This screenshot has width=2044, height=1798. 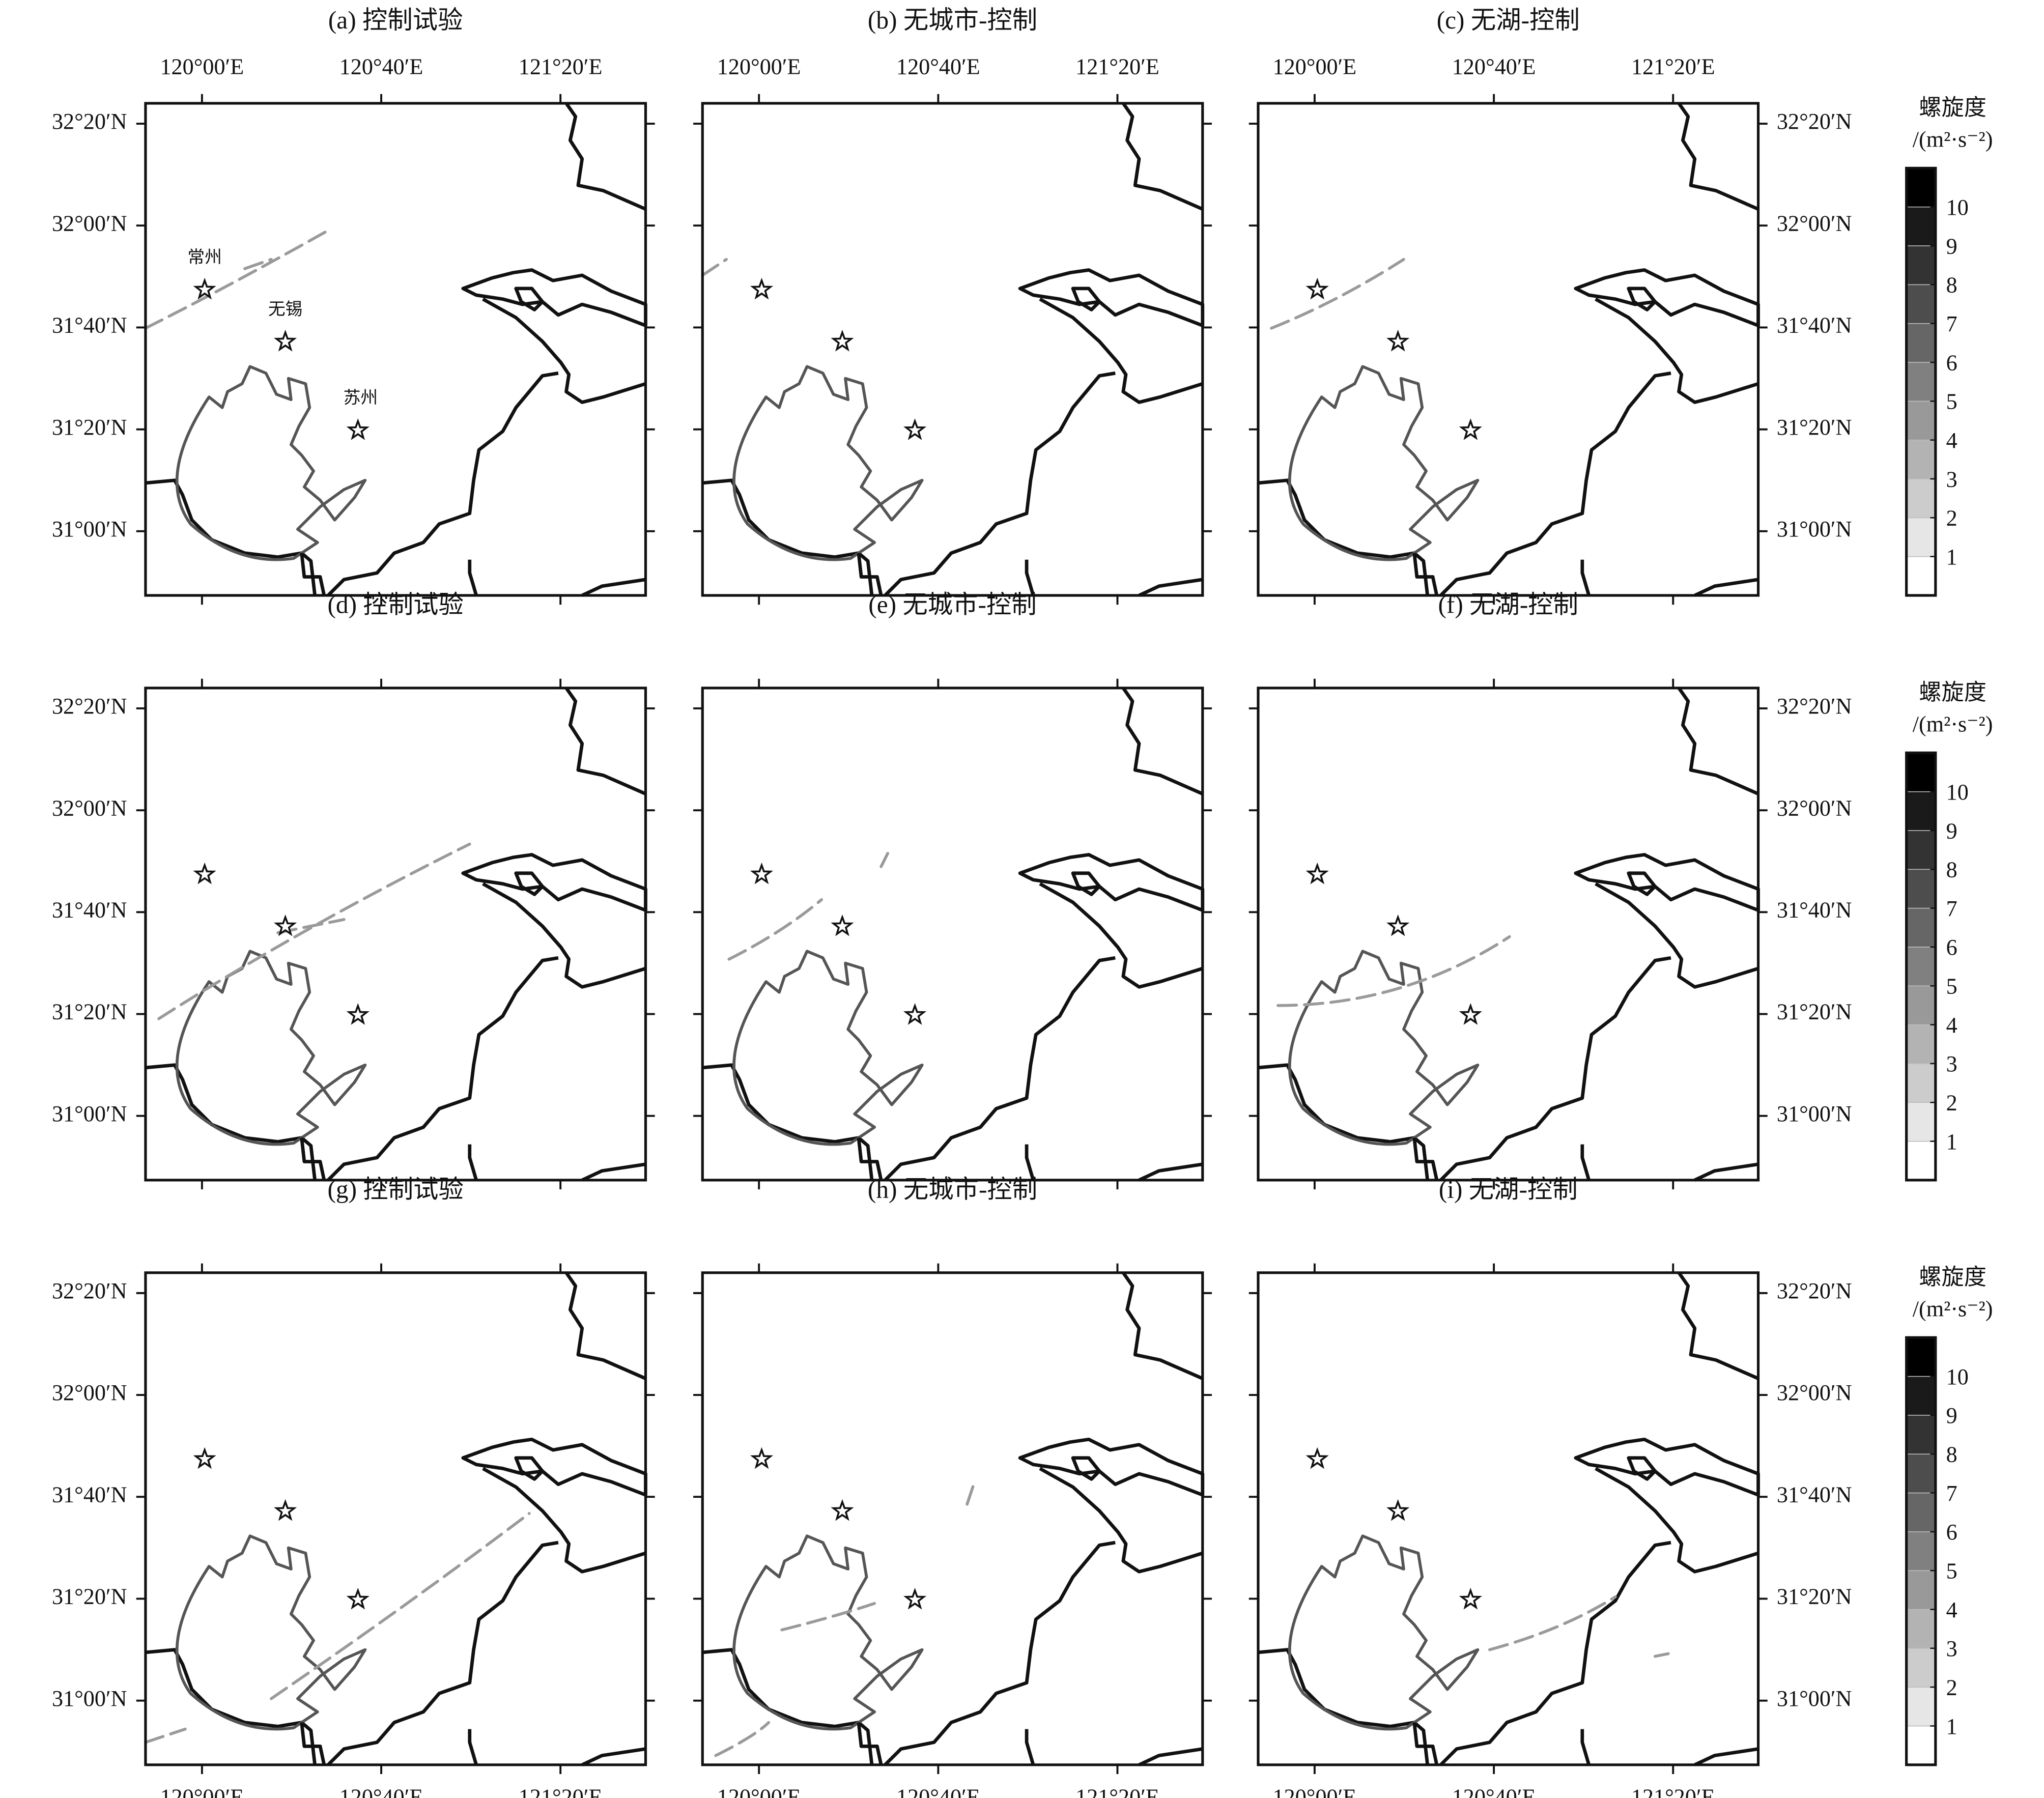 I want to click on map-panel: (b) 无城市-控制 120°00′E 120°40′E 121°20′E, so click(x=952, y=305).